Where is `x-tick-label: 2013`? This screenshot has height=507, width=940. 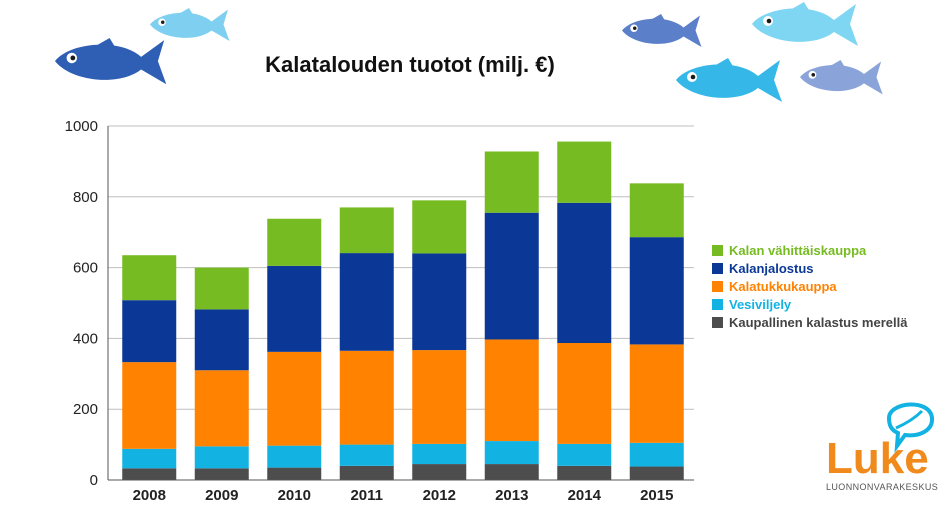
x-tick-label: 2013 is located at coordinates (511, 495).